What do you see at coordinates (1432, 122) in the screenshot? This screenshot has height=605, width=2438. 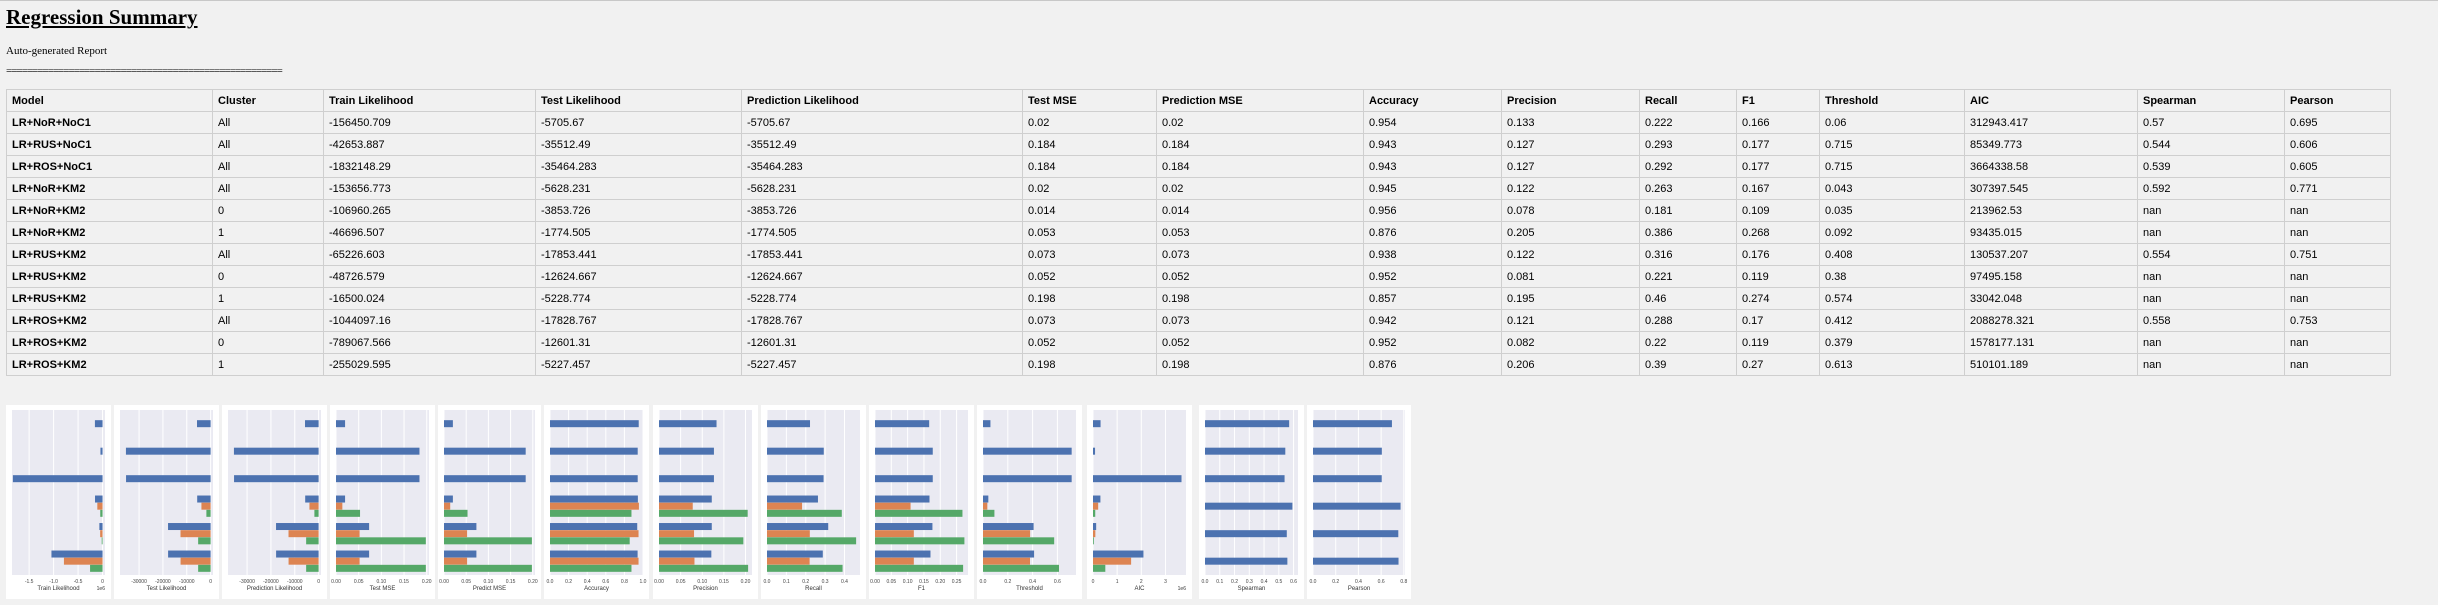 I see `table-cell: 0.954` at bounding box center [1432, 122].